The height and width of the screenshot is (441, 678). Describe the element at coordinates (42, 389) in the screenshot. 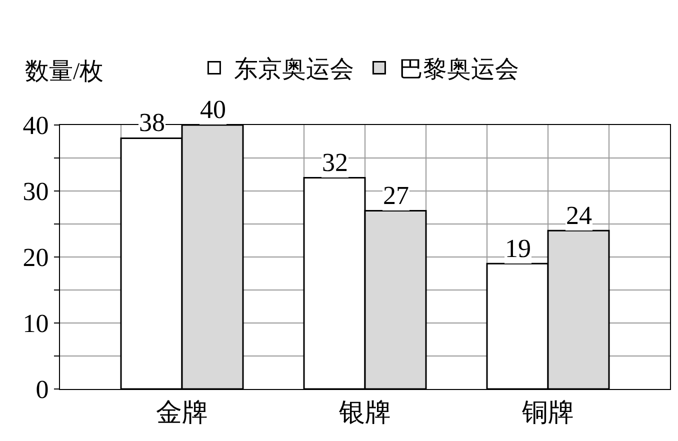

I see `y-tick-label: 0` at that location.